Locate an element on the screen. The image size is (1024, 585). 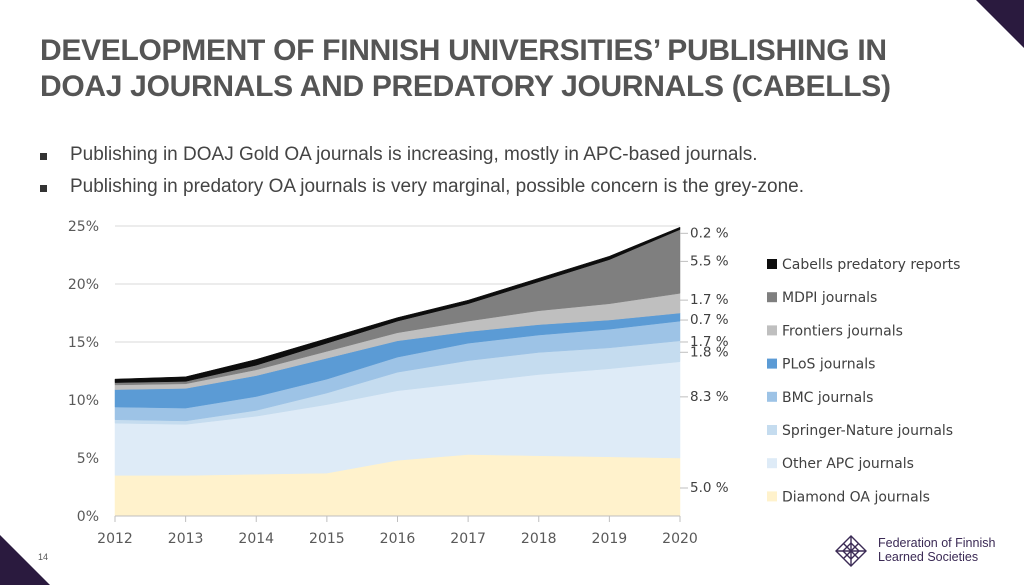
legend-label: Cabells predatory reports is located at coordinates (871, 265).